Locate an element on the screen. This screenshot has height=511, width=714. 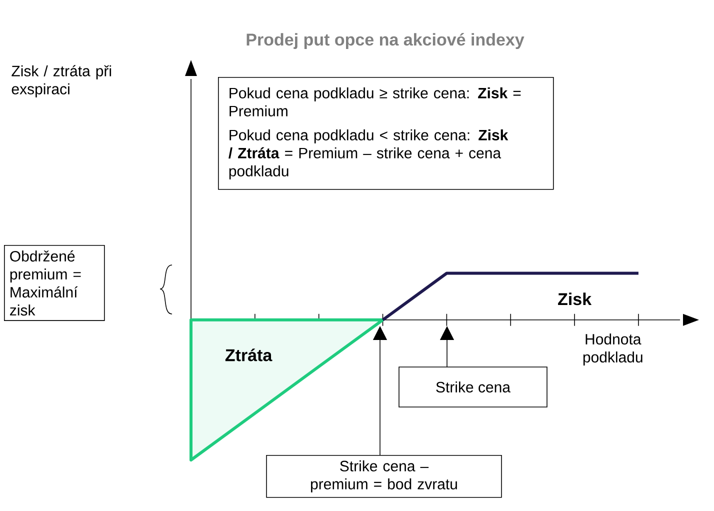
series-label: Ztráta is located at coordinates (248, 355).